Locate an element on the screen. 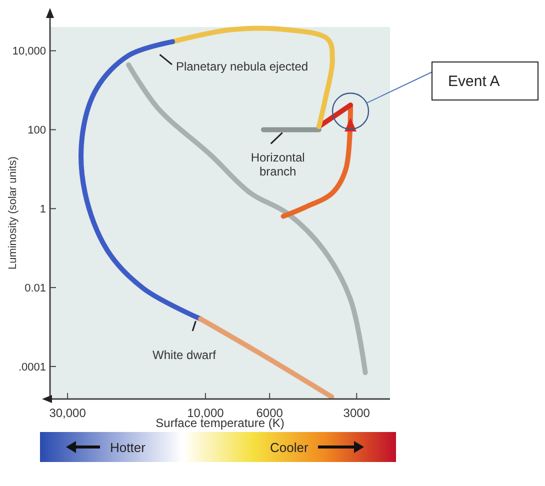 Image resolution: width=545 pixels, height=486 pixels. text: Cooler is located at coordinates (289, 447).